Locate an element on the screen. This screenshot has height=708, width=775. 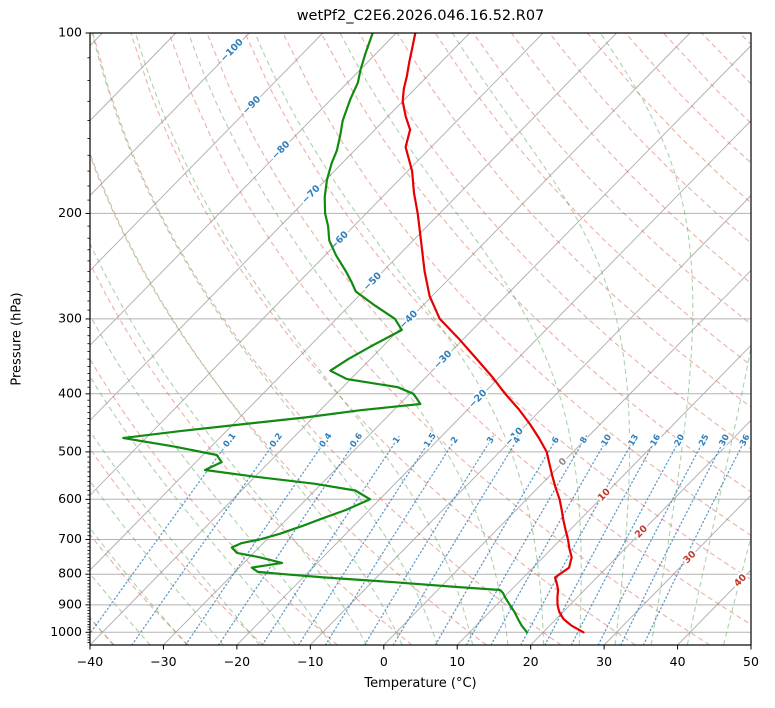
svg-text: 400 is located at coordinates (70, 392).